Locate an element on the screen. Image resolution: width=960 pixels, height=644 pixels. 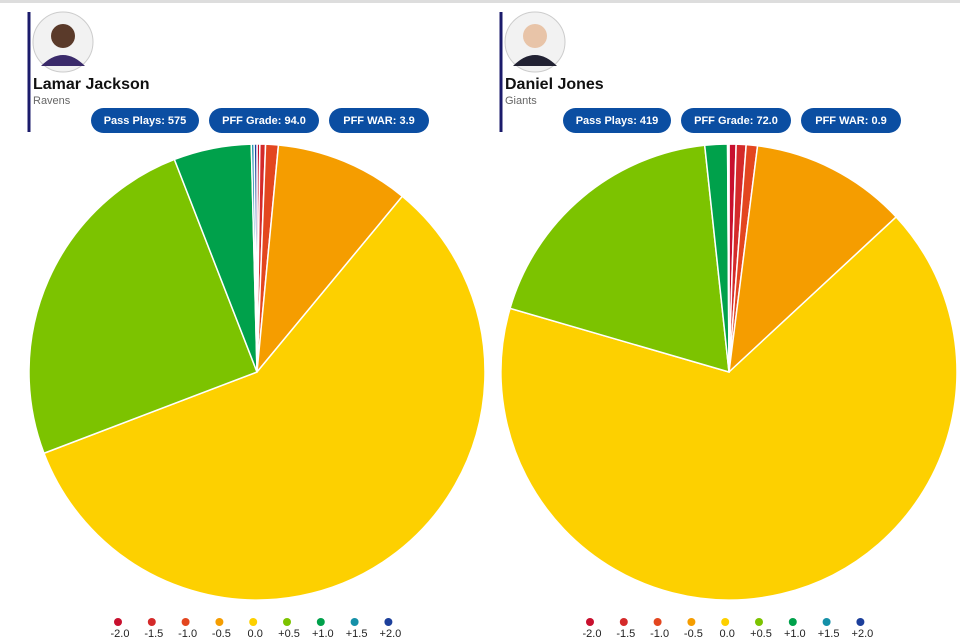
stat-text: PFF Grade: 72.0 is located at coordinates (736, 121).